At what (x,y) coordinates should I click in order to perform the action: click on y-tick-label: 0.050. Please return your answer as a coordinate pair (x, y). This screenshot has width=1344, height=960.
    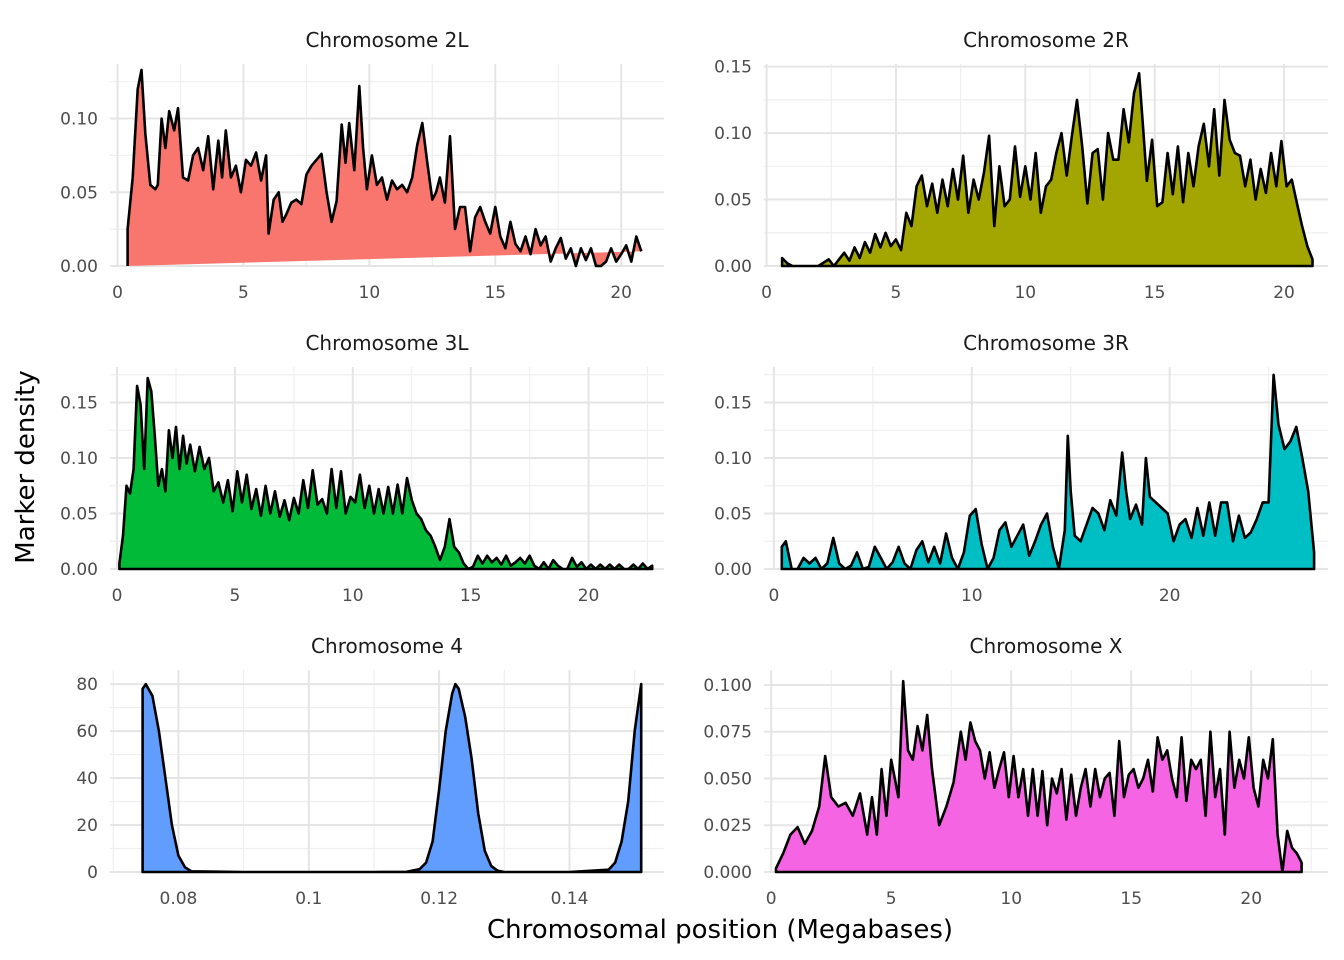
    Looking at the image, I should click on (727, 779).